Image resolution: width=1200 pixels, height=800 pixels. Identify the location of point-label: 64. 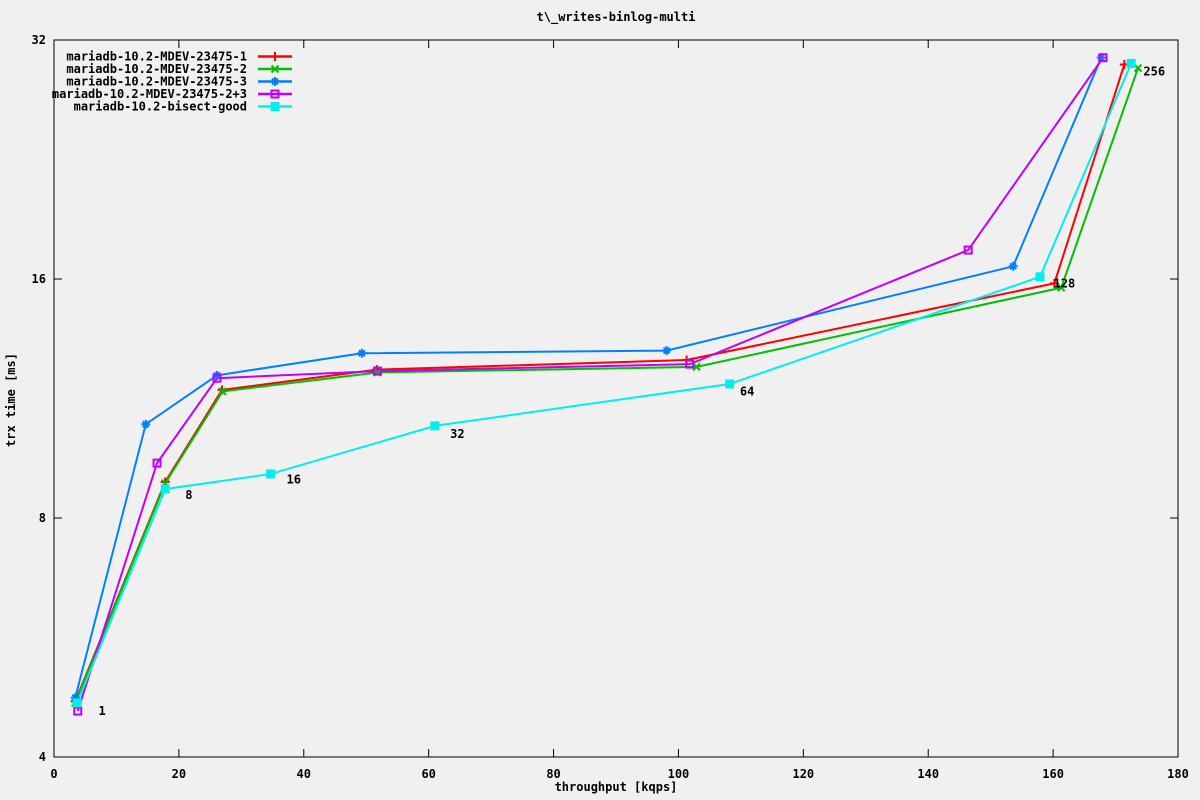
(747, 391).